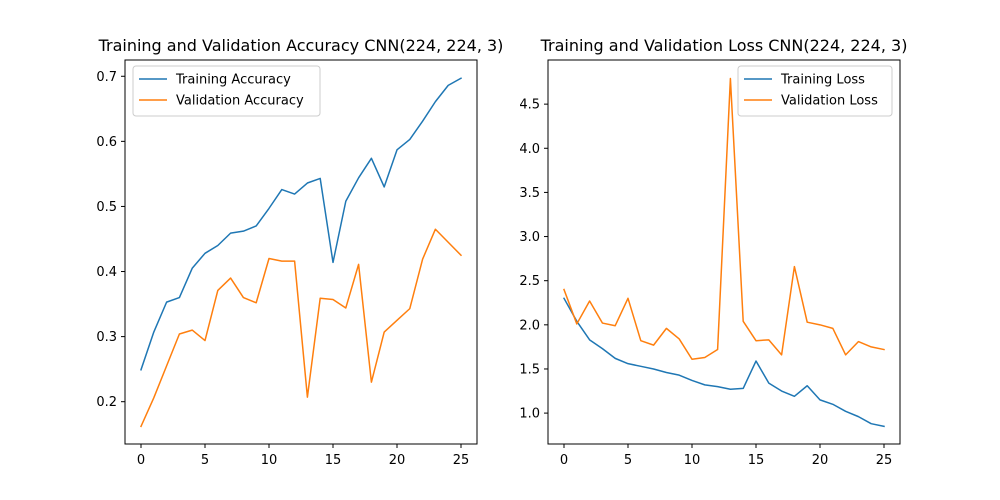  I want to click on y-tick-label: 2.0, so click(529, 325).